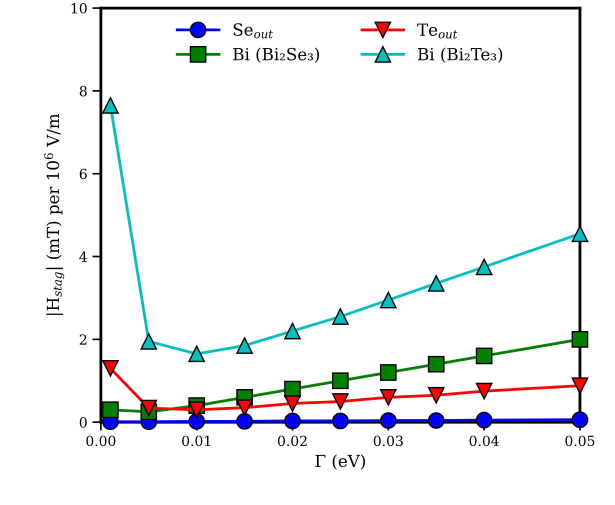  Describe the element at coordinates (83, 339) in the screenshot. I see `y-tick-label: 2` at that location.